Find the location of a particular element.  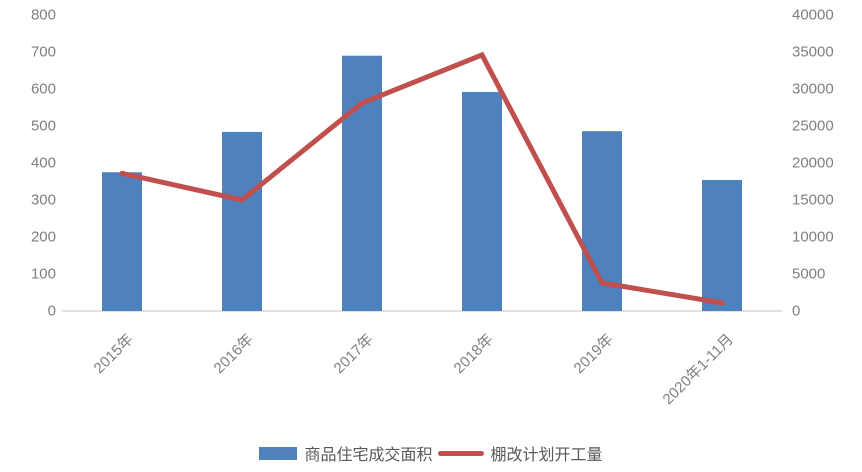

left-axis-tick-label: 800 is located at coordinates (43, 15).